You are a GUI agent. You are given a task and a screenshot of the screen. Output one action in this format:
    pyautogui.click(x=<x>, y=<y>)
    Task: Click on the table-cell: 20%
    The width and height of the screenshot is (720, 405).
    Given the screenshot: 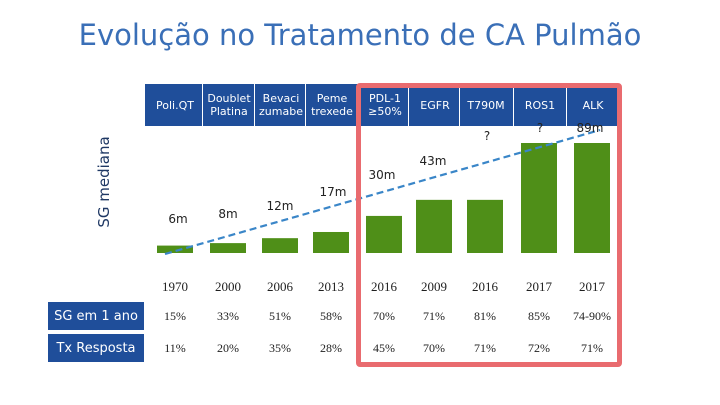 What is the action you would take?
    pyautogui.click(x=228, y=348)
    